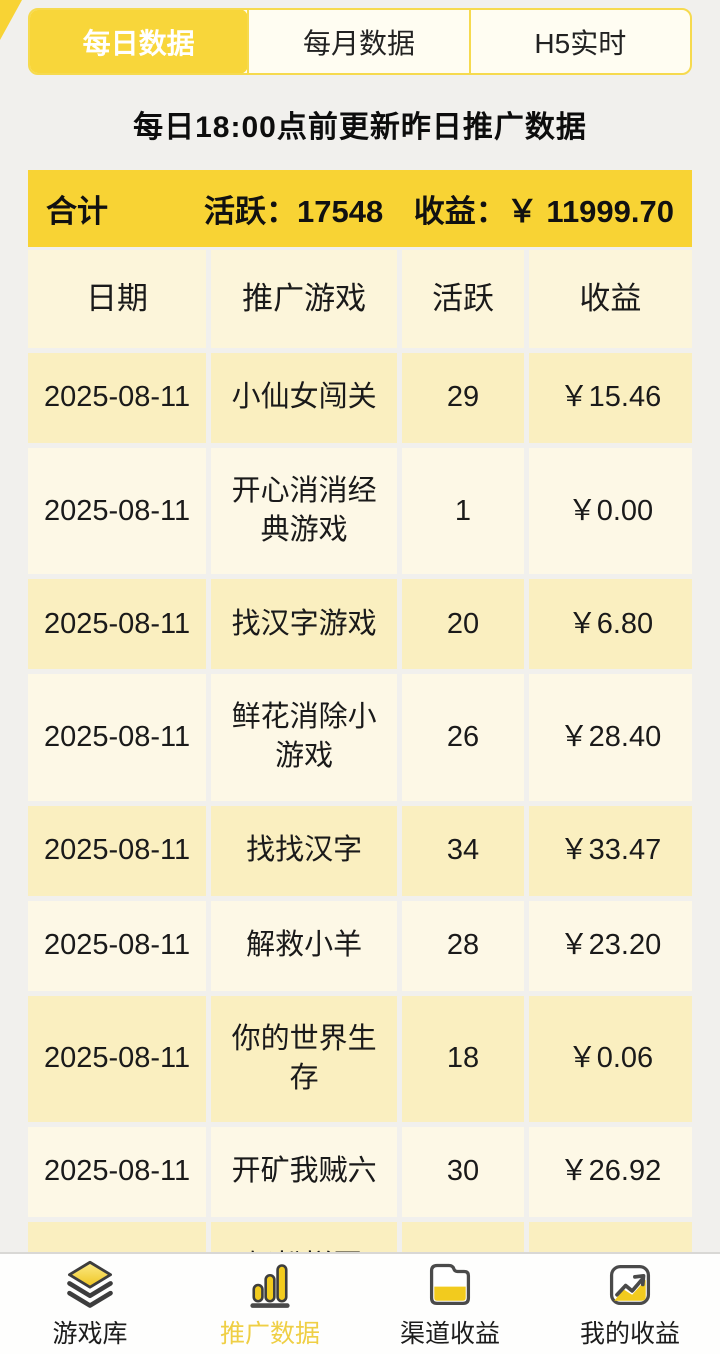  I want to click on layers-icon, so click(90, 1285).